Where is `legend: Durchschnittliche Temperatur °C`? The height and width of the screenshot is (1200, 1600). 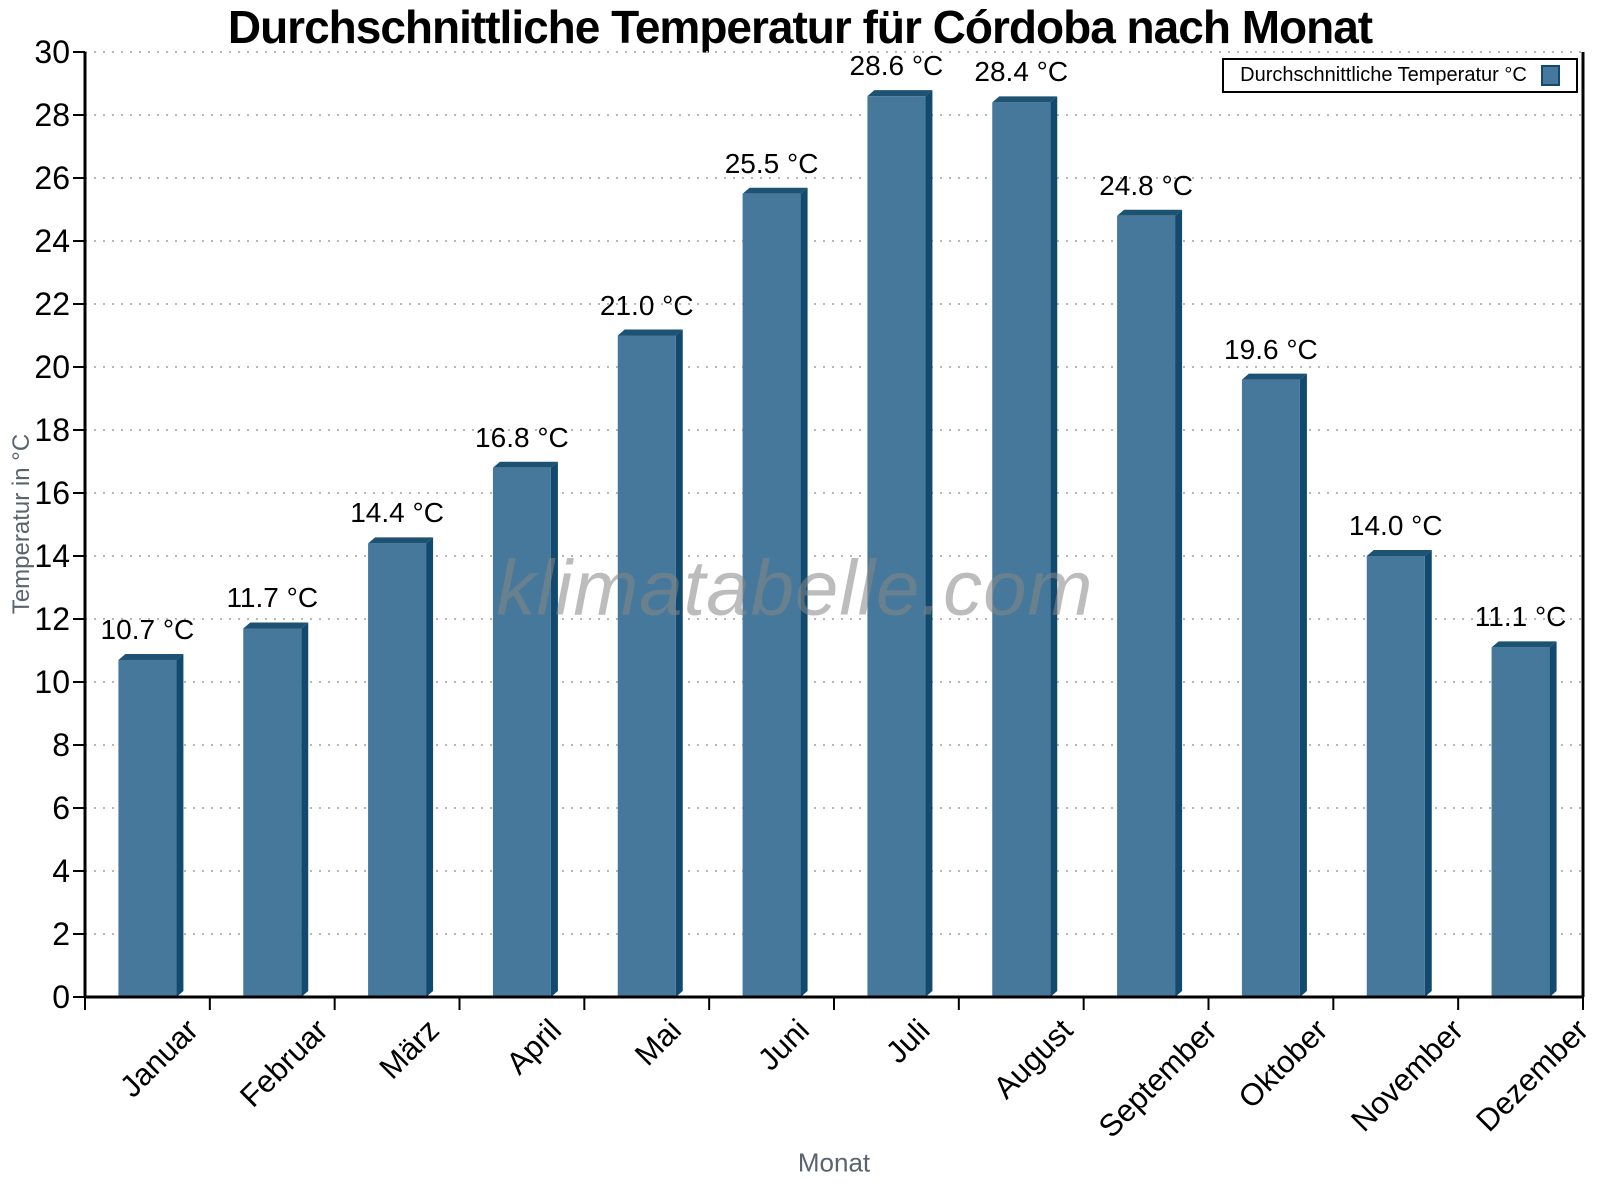 legend: Durchschnittliche Temperatur °C is located at coordinates (1400, 75).